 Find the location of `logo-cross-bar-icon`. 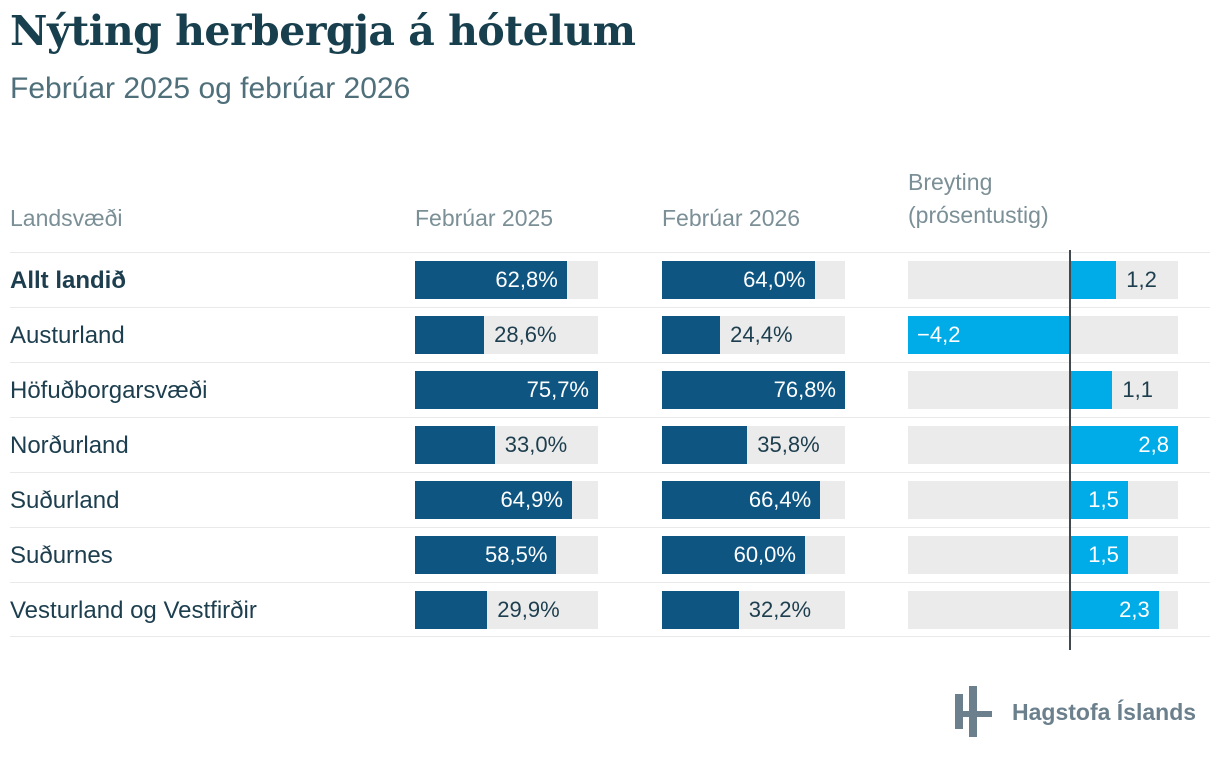

logo-cross-bar-icon is located at coordinates (973, 714).